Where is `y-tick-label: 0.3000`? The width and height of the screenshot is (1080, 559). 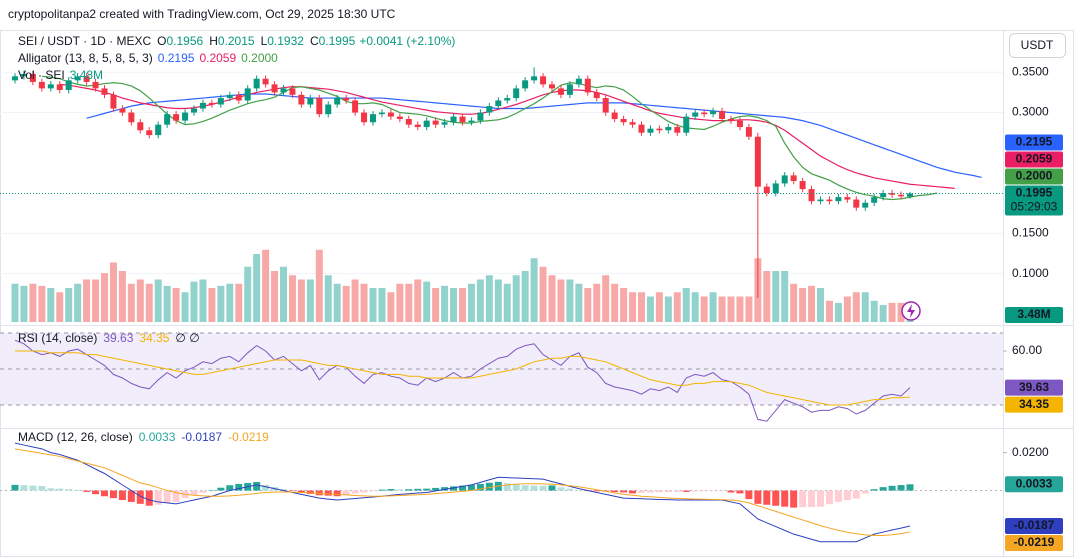 y-tick-label: 0.3000 is located at coordinates (1030, 112).